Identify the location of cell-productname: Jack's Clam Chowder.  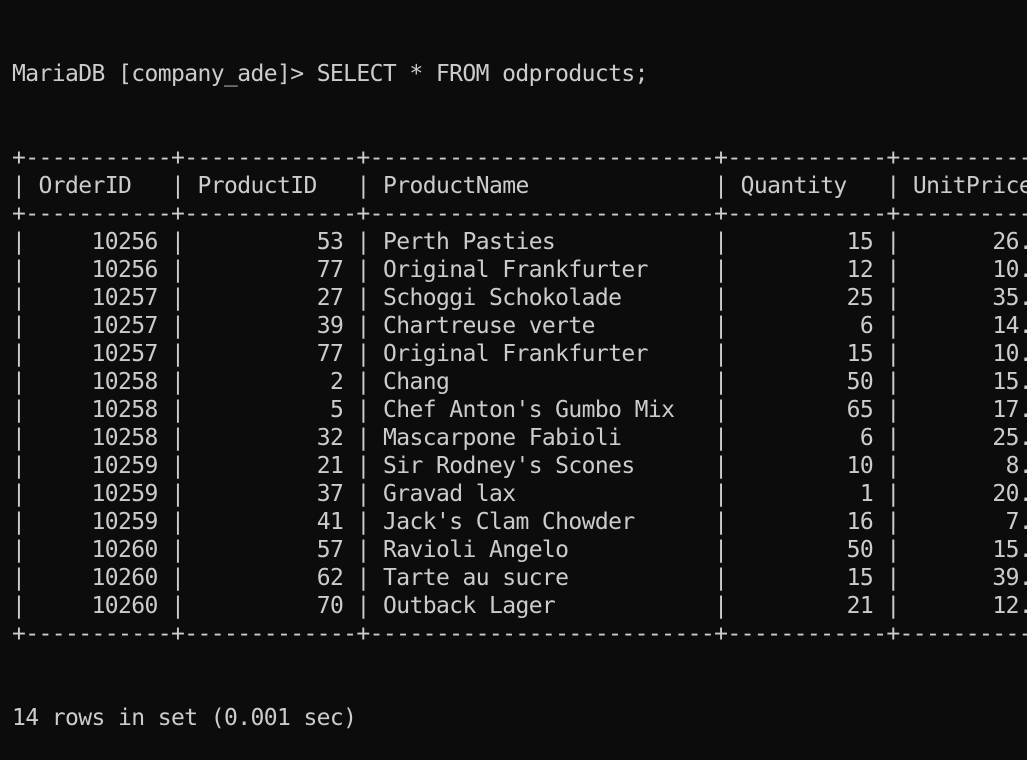
(541, 522).